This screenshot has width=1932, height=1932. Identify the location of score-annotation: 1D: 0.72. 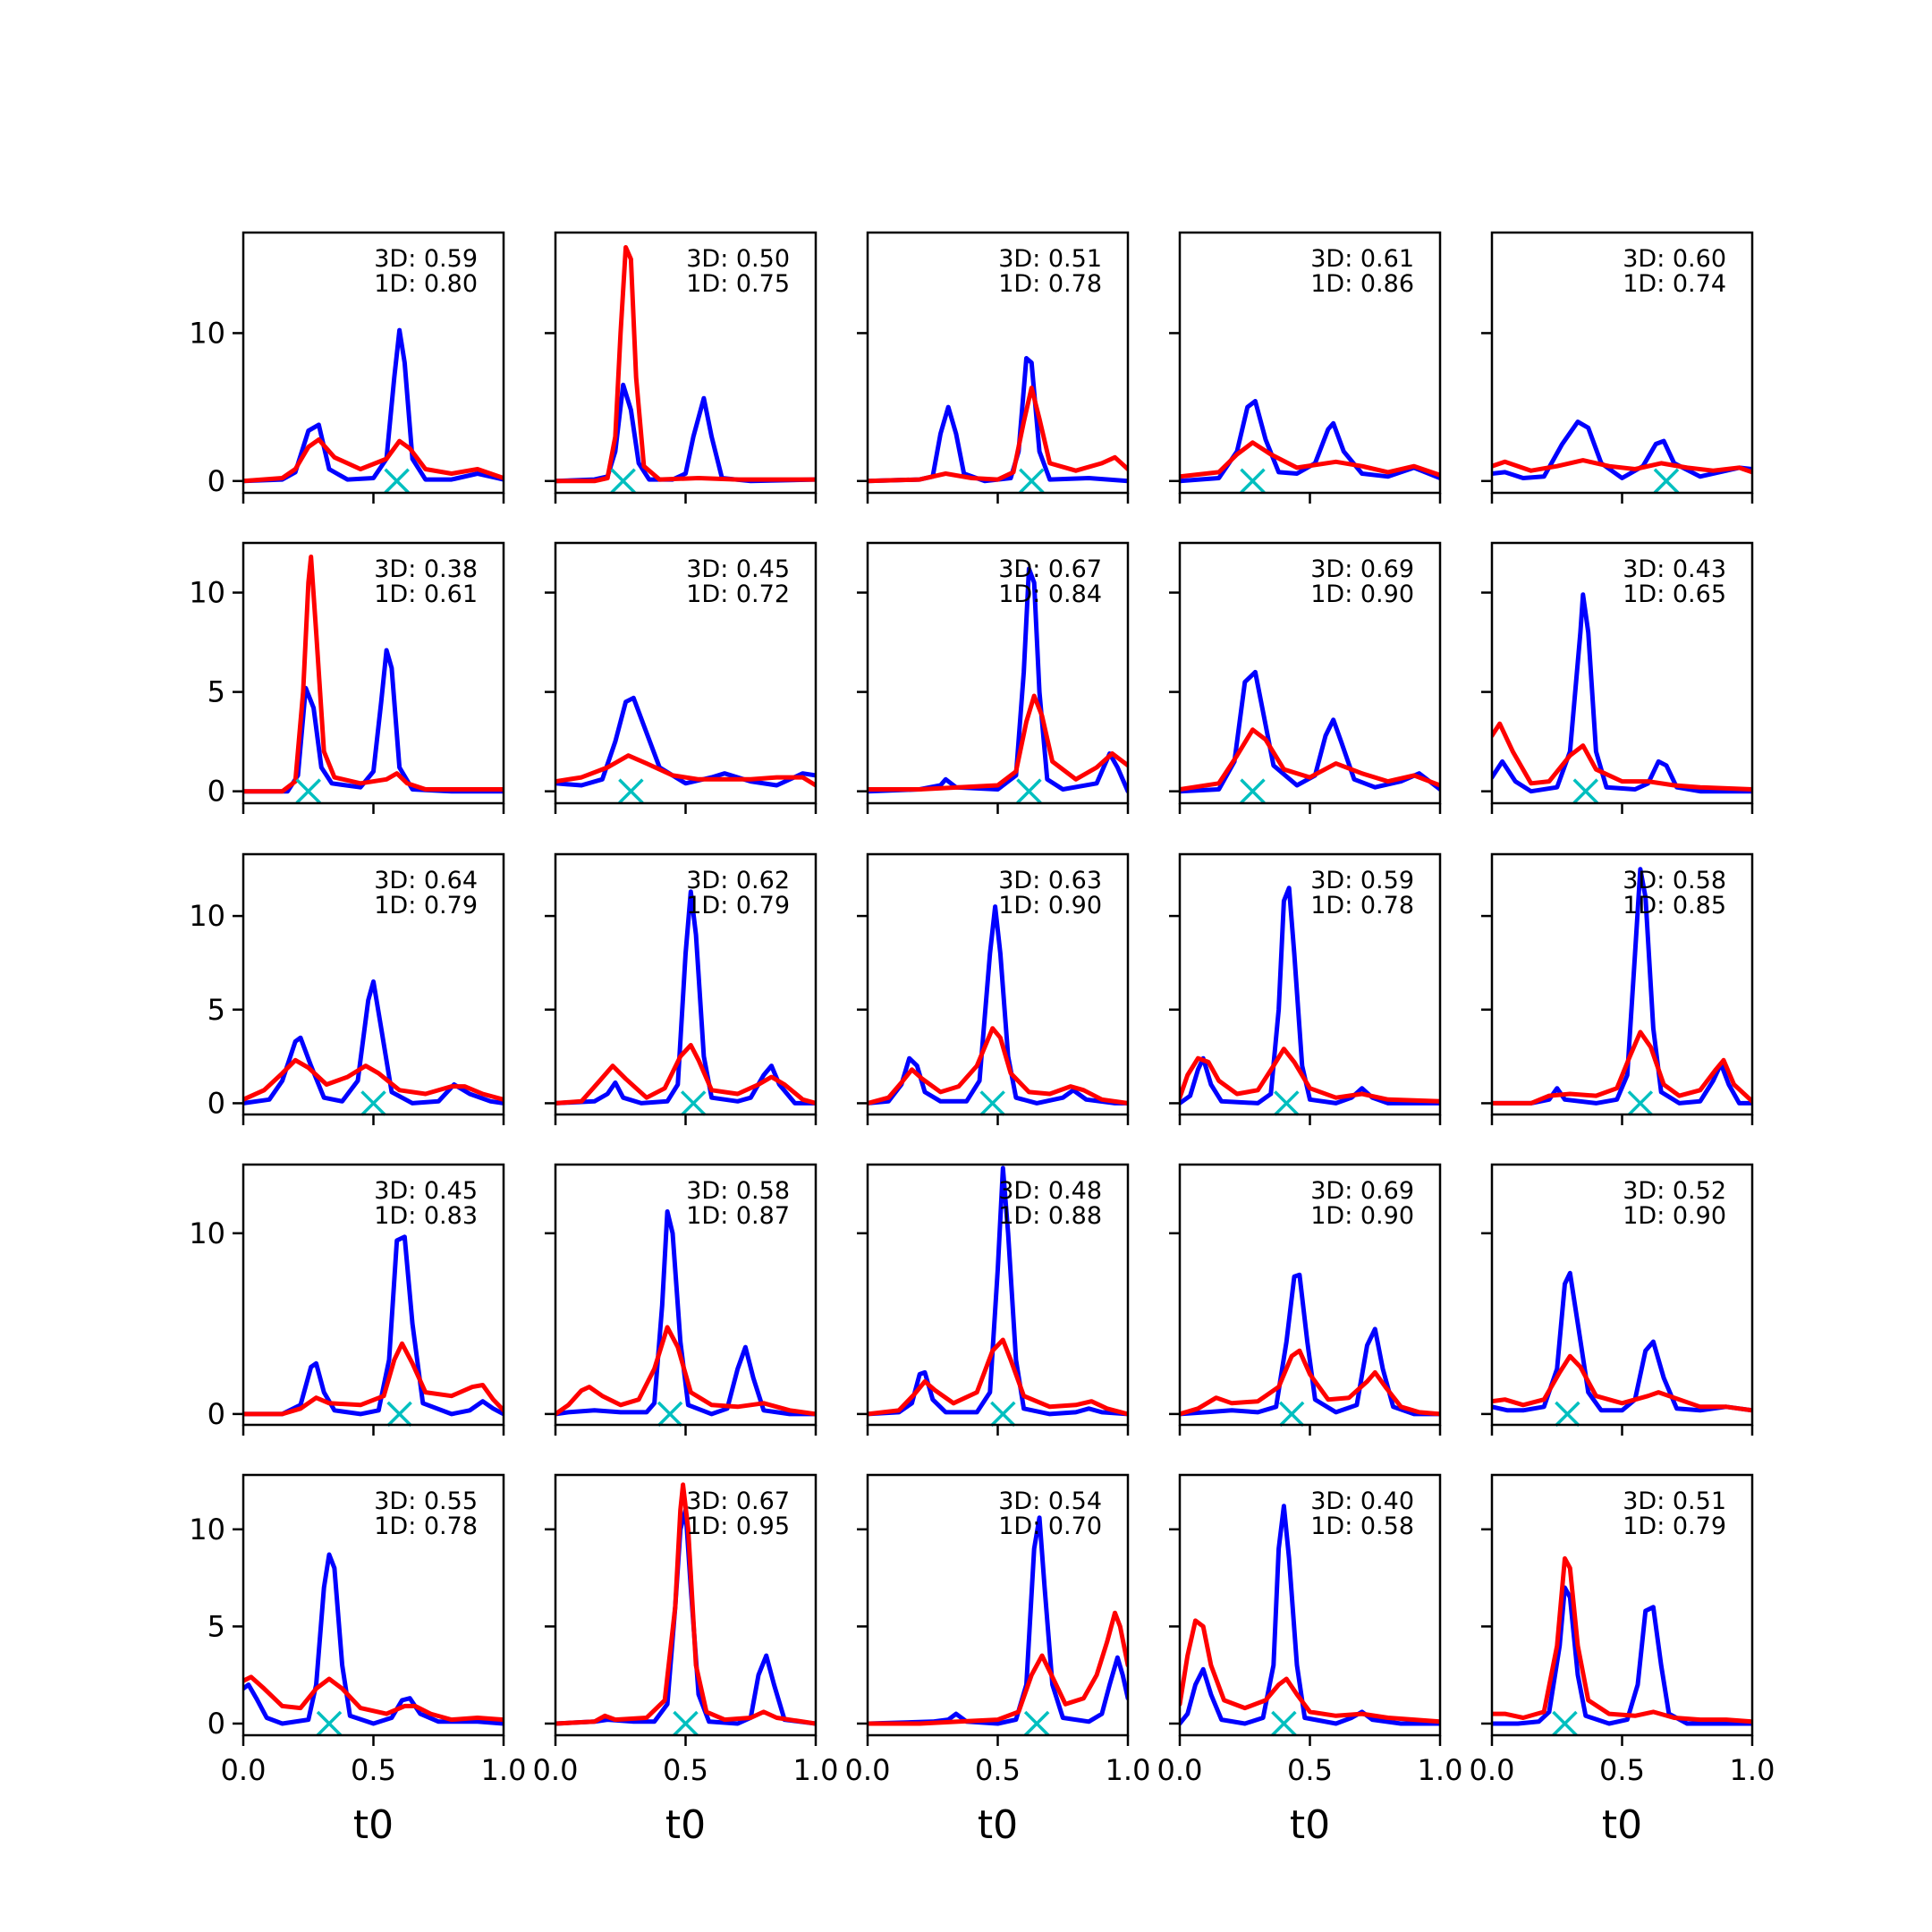
(738, 594).